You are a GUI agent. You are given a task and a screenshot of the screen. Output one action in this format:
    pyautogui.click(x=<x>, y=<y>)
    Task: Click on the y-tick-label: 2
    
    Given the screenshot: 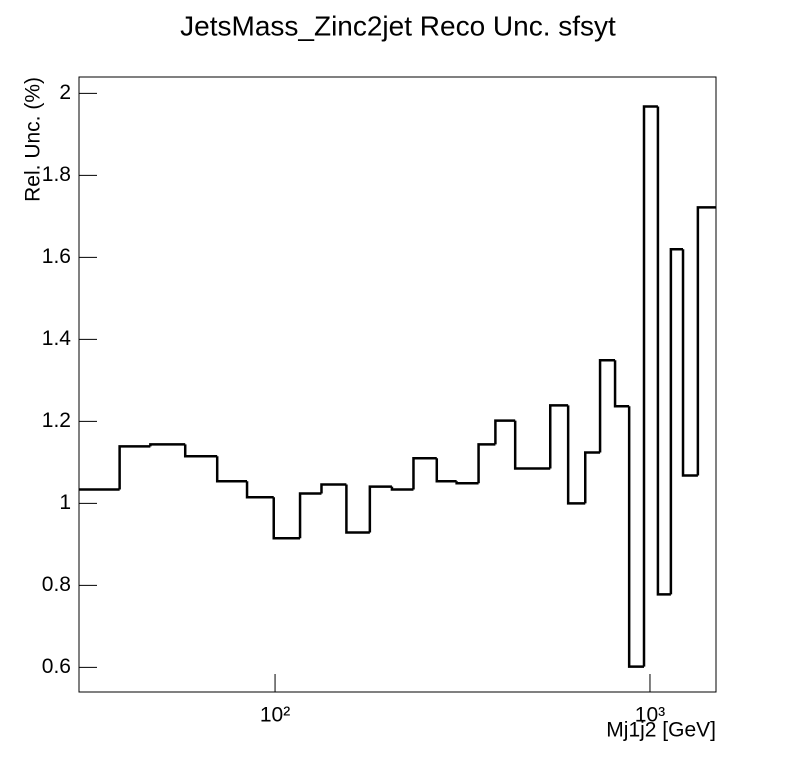 What is the action you would take?
    pyautogui.click(x=65, y=92)
    